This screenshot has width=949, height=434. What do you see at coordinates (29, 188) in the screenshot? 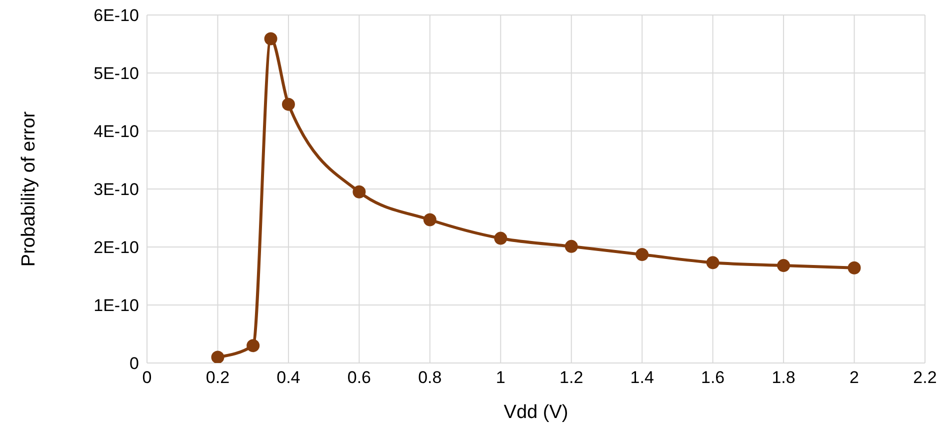
I see `y-axis-title: Probability of error` at bounding box center [29, 188].